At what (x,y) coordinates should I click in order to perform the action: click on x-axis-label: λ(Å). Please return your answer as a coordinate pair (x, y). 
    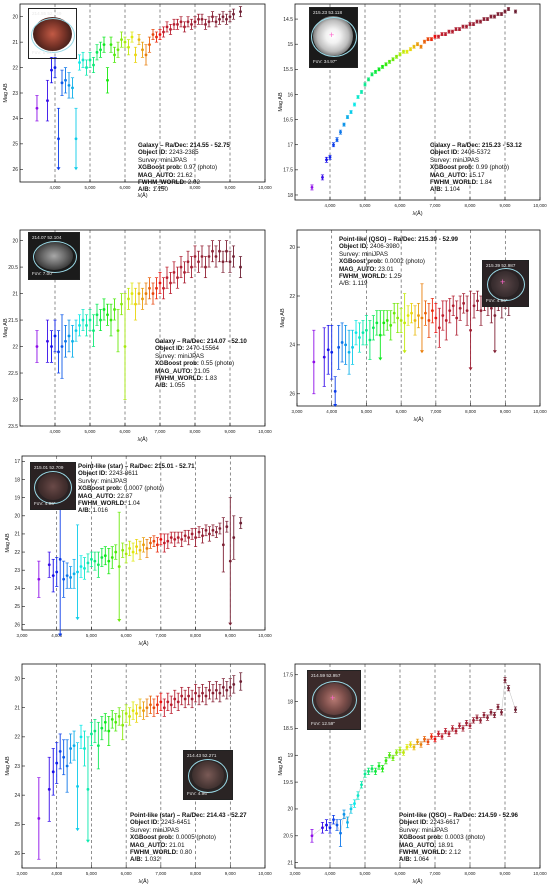
    Looking at the image, I should click on (142, 439).